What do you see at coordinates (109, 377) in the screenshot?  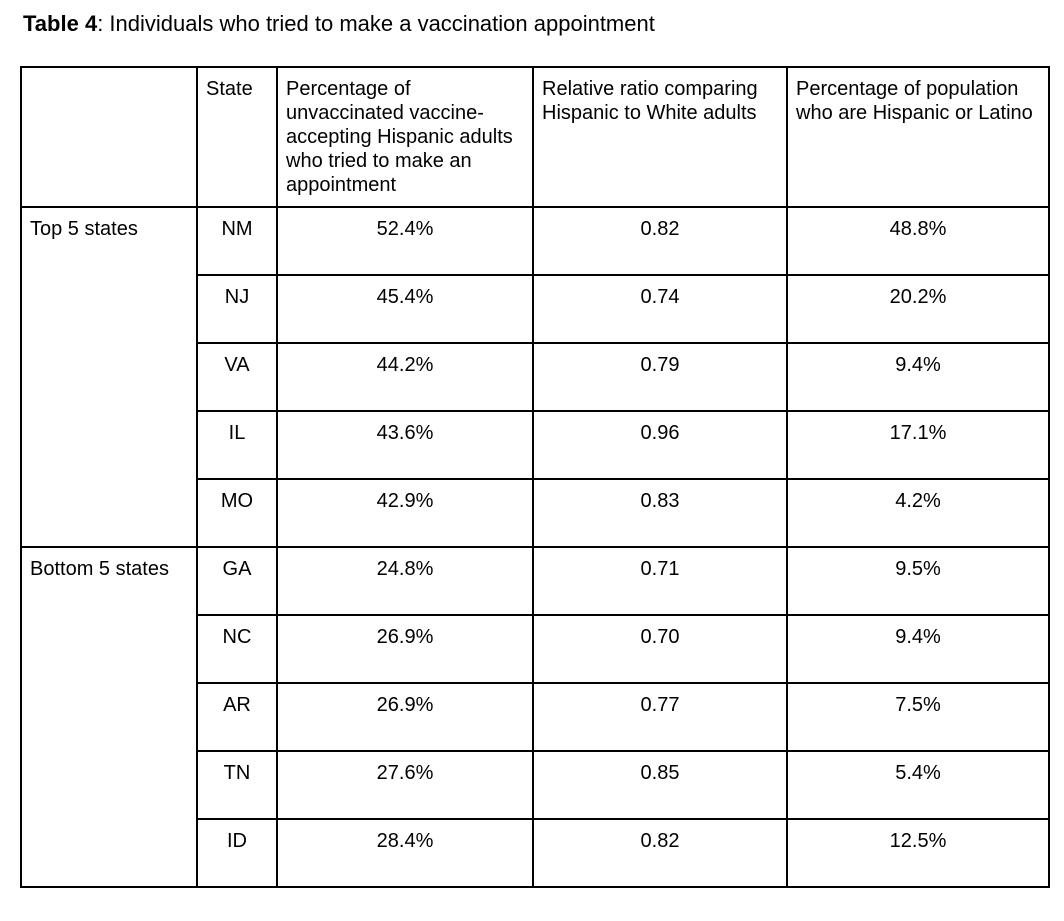 I see `group-label-top5: Top 5 states` at bounding box center [109, 377].